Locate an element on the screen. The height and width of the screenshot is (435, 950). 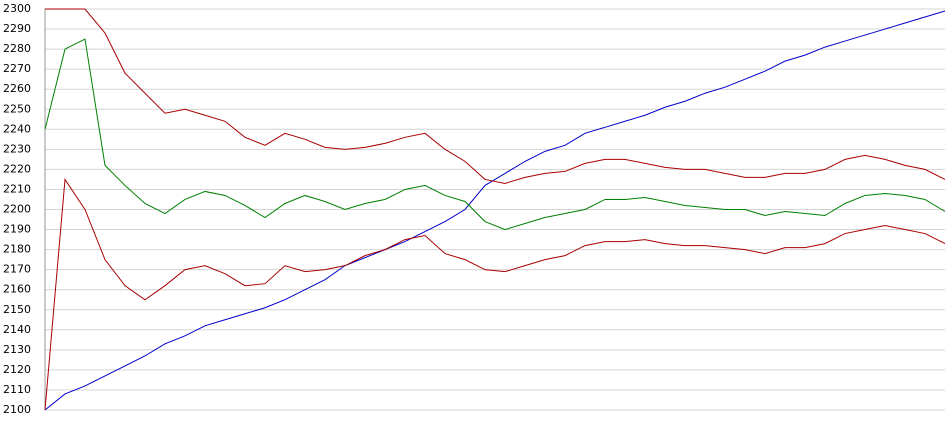
y-tick-label: 2210 is located at coordinates (17, 188).